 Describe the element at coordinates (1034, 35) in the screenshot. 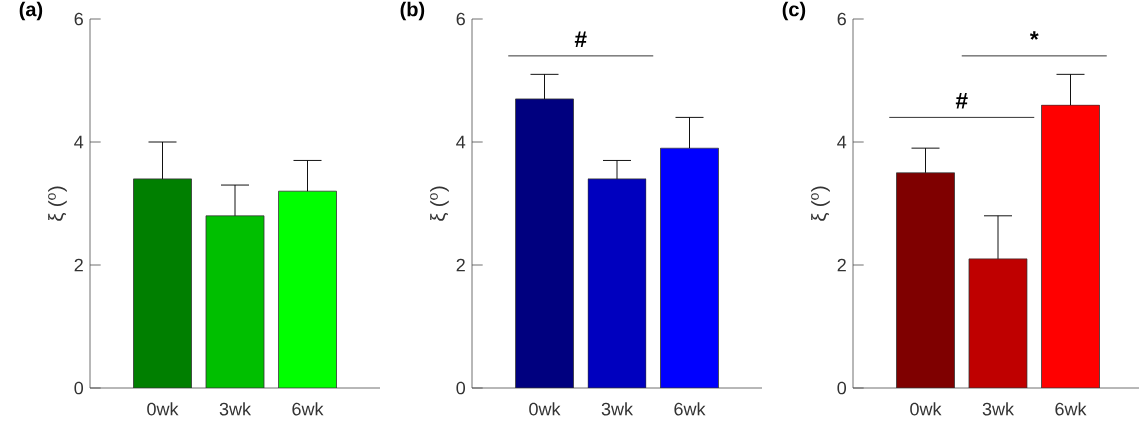

I see `annotation: *` at that location.